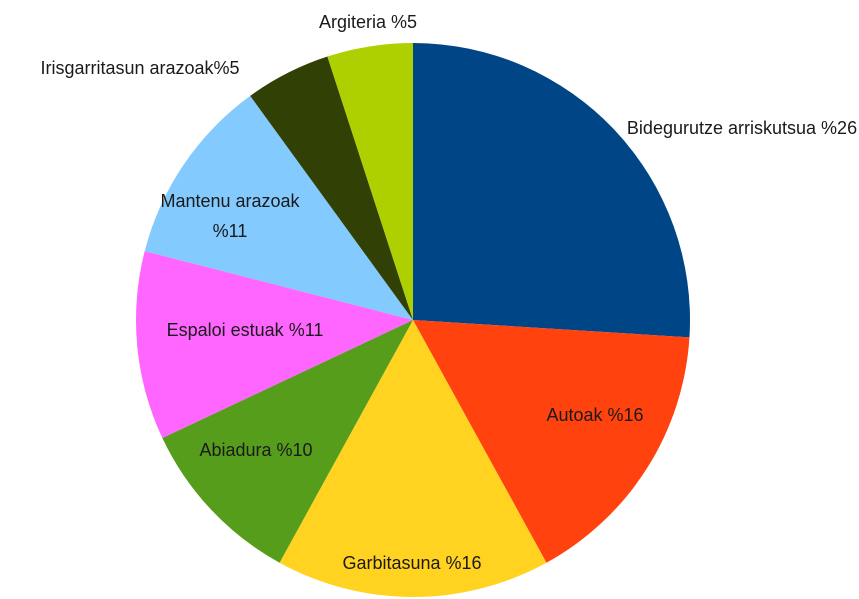 The height and width of the screenshot is (599, 859). What do you see at coordinates (127, 68) in the screenshot?
I see `category-label: Irisgarritasun arazoak` at bounding box center [127, 68].